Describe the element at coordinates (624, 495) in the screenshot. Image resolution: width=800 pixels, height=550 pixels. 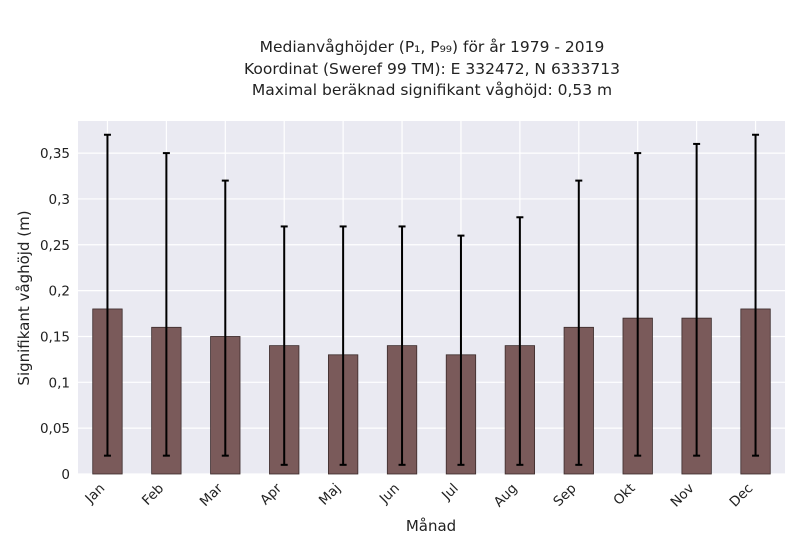
I see `x-tick-label: Okt` at that location.